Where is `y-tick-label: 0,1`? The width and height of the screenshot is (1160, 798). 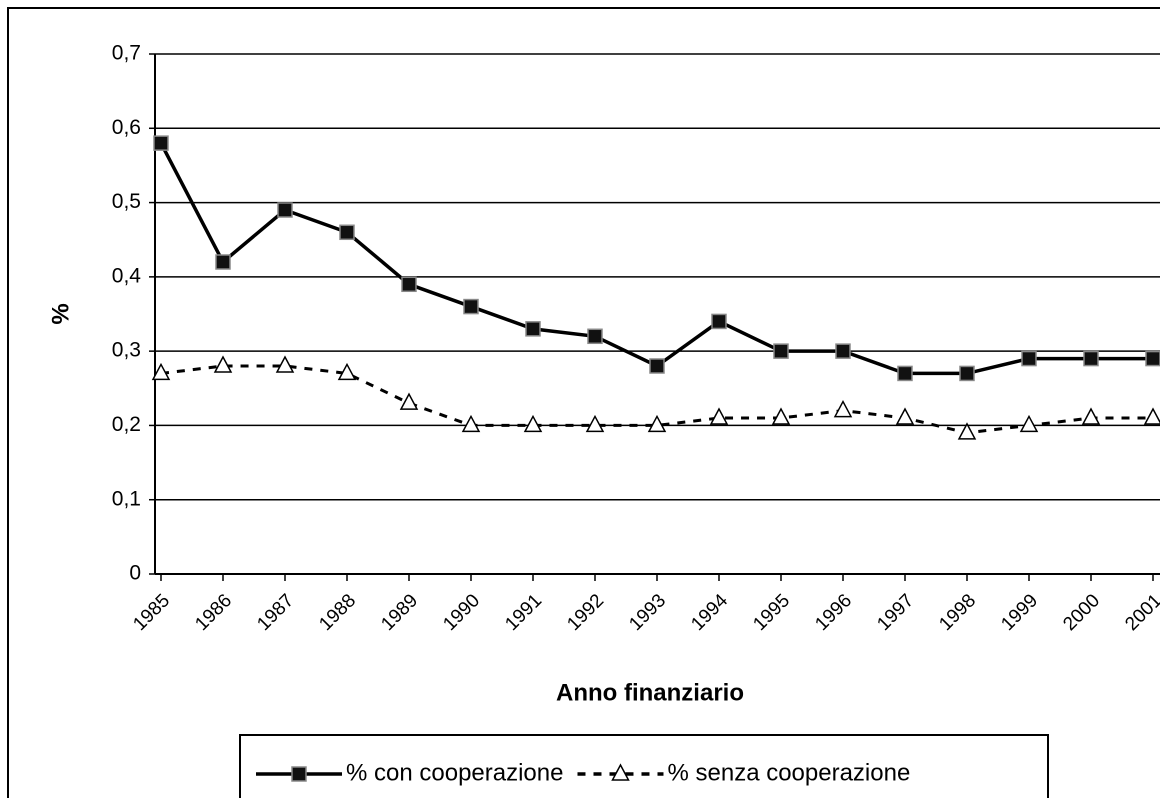
y-tick-label: 0,1 is located at coordinates (126, 498).